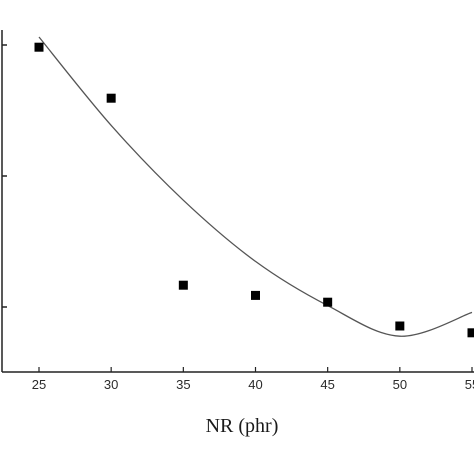 The width and height of the screenshot is (474, 474). I want to click on x-tick-label: 40, so click(255, 384).